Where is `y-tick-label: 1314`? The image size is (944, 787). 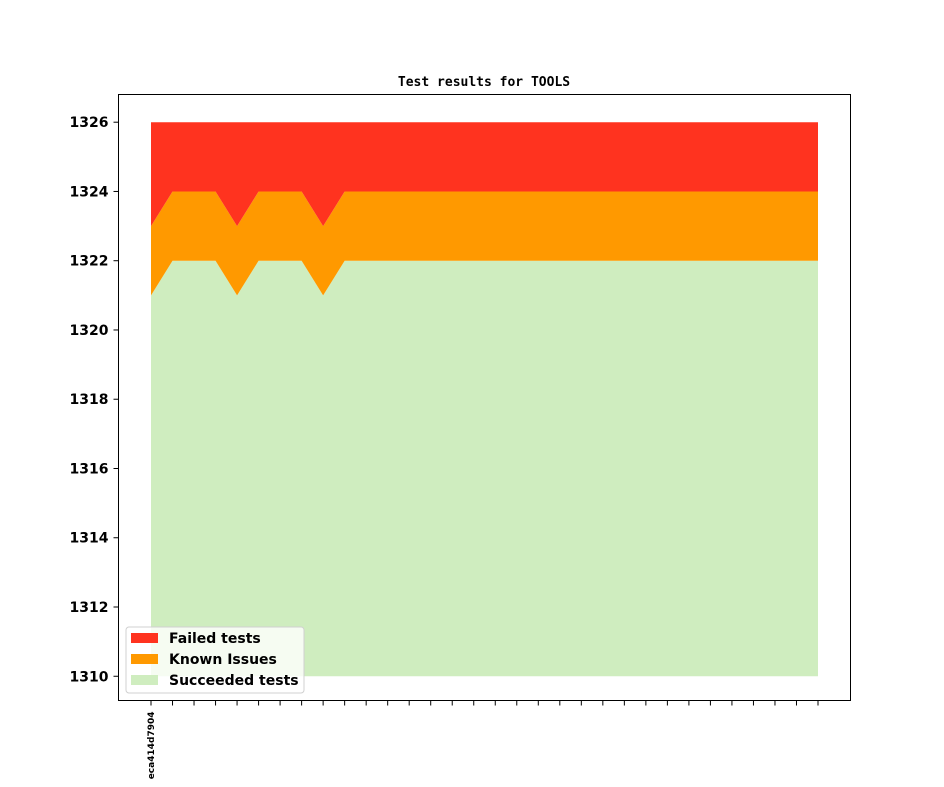 y-tick-label: 1314 is located at coordinates (89, 539).